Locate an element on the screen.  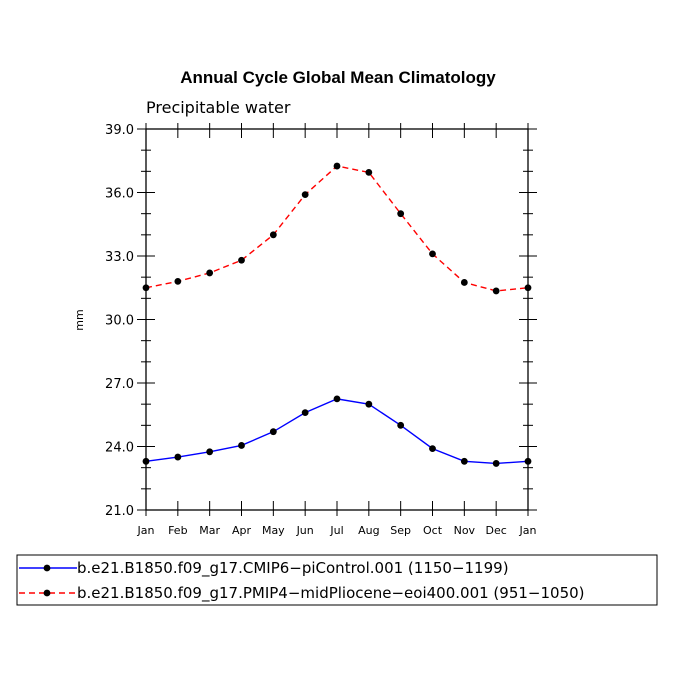
x-tick-label: Nov is located at coordinates (465, 530).